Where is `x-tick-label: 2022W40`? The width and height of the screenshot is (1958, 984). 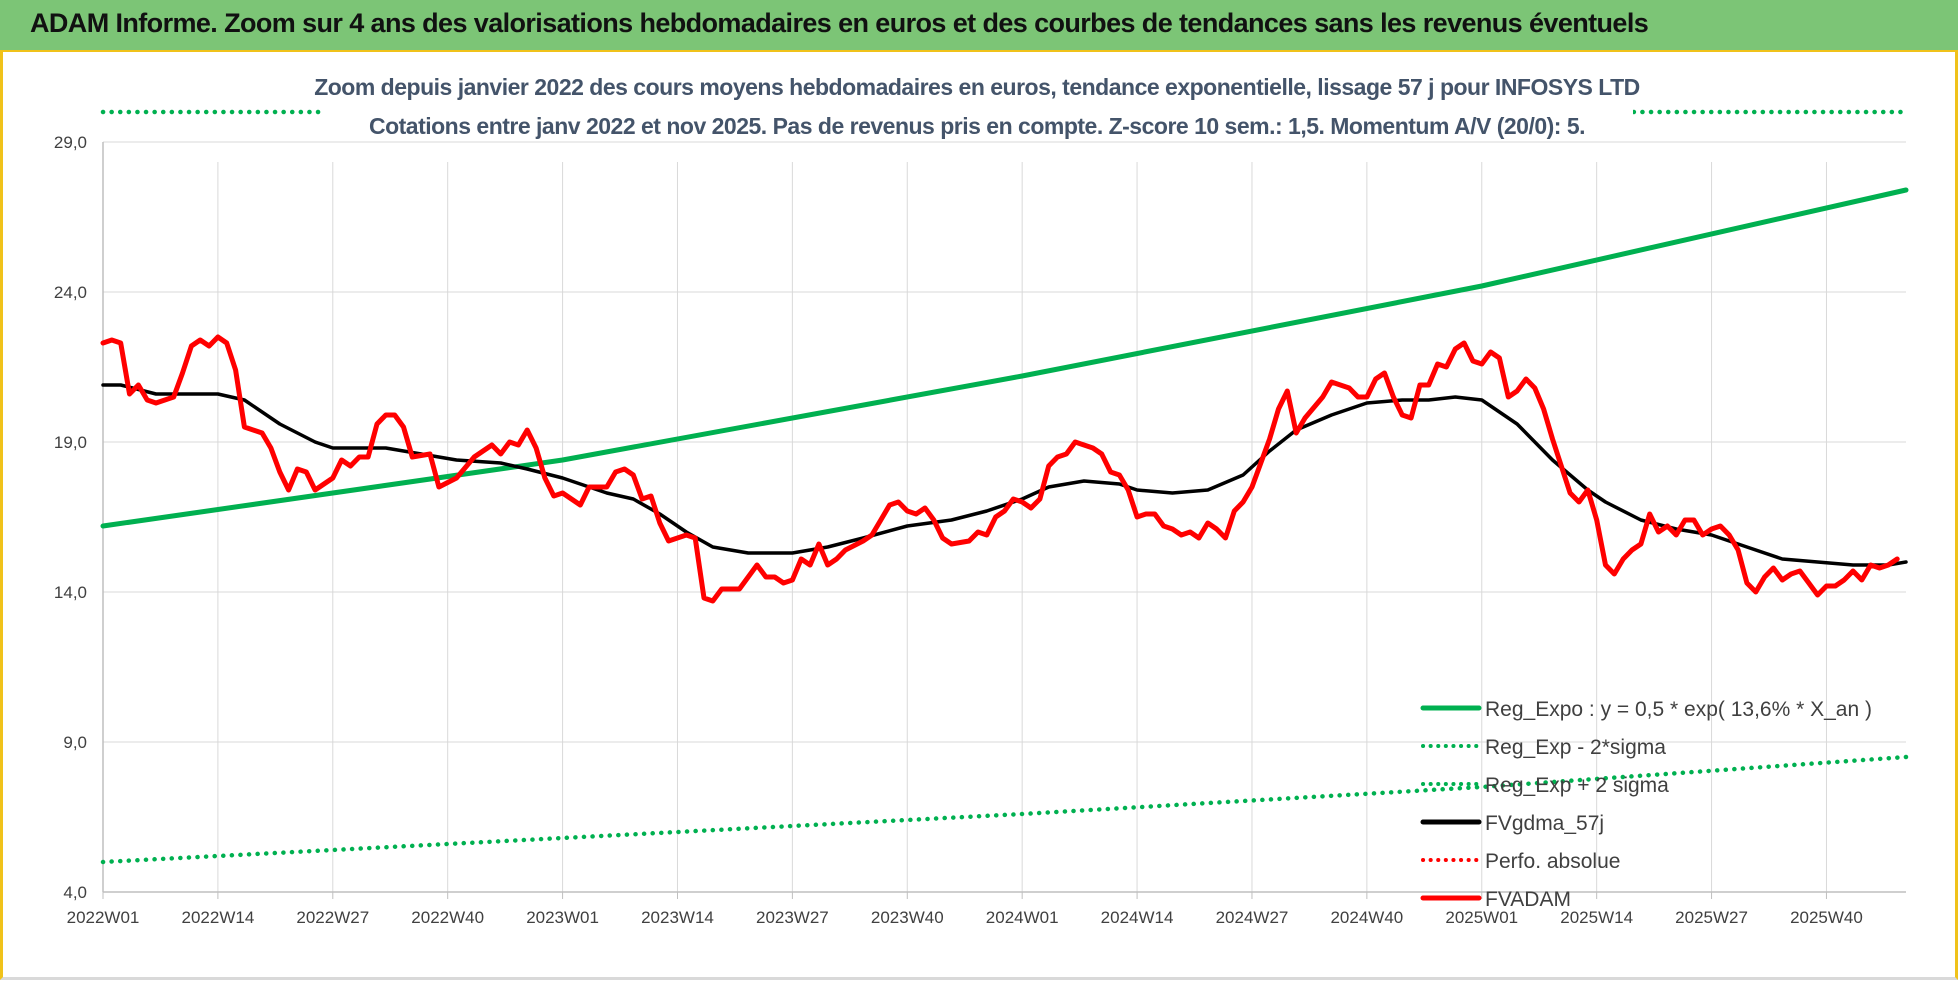 x-tick-label: 2022W40 is located at coordinates (447, 917).